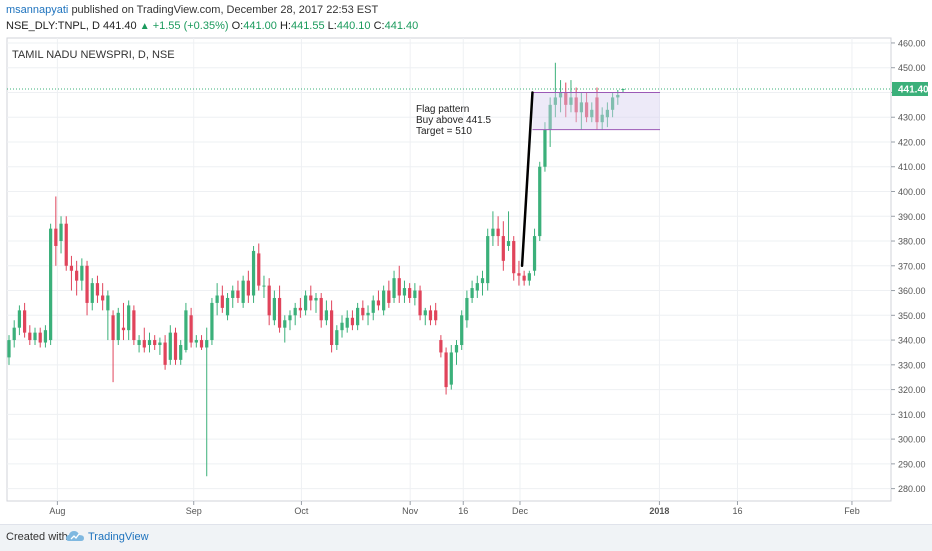 The height and width of the screenshot is (551, 932). I want to click on last-price-tag: 441.40, so click(910, 89).